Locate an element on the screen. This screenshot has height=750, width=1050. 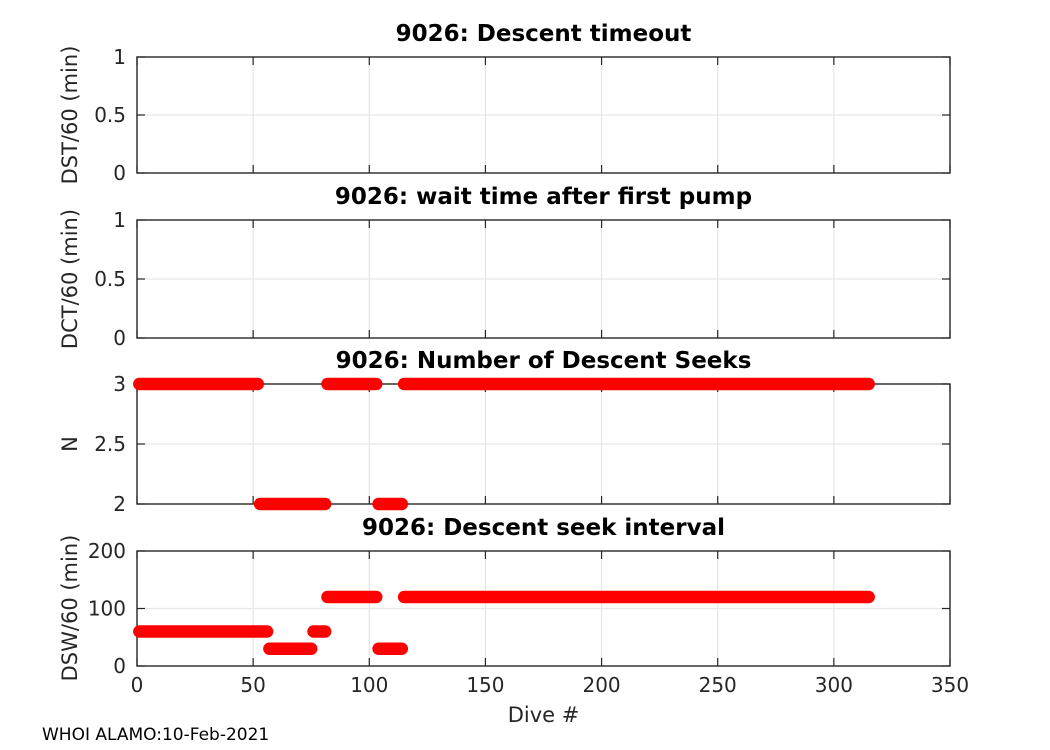
subplot-2-y-axis-label: DCT/60 (min) is located at coordinates (70, 279).